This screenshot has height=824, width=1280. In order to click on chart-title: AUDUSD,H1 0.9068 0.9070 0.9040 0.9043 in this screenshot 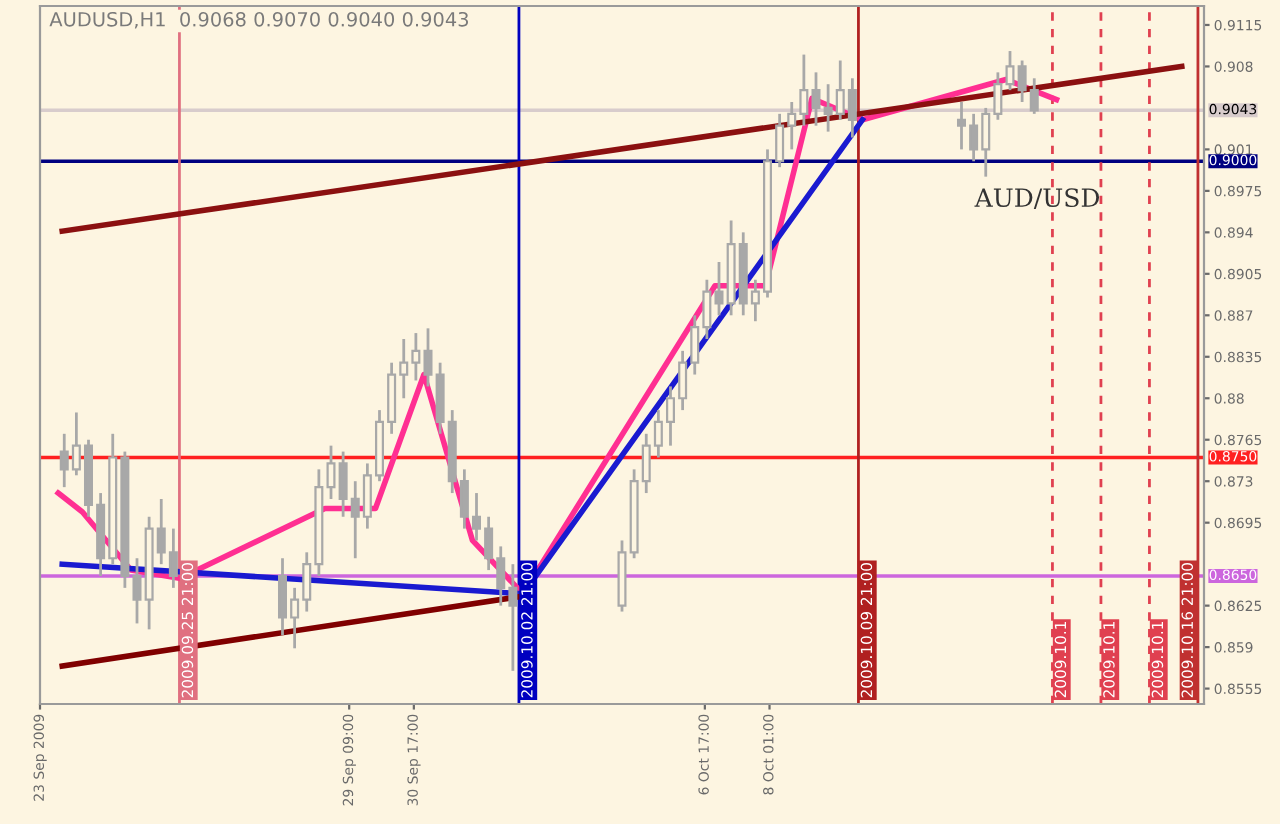, I will do `click(259, 20)`.